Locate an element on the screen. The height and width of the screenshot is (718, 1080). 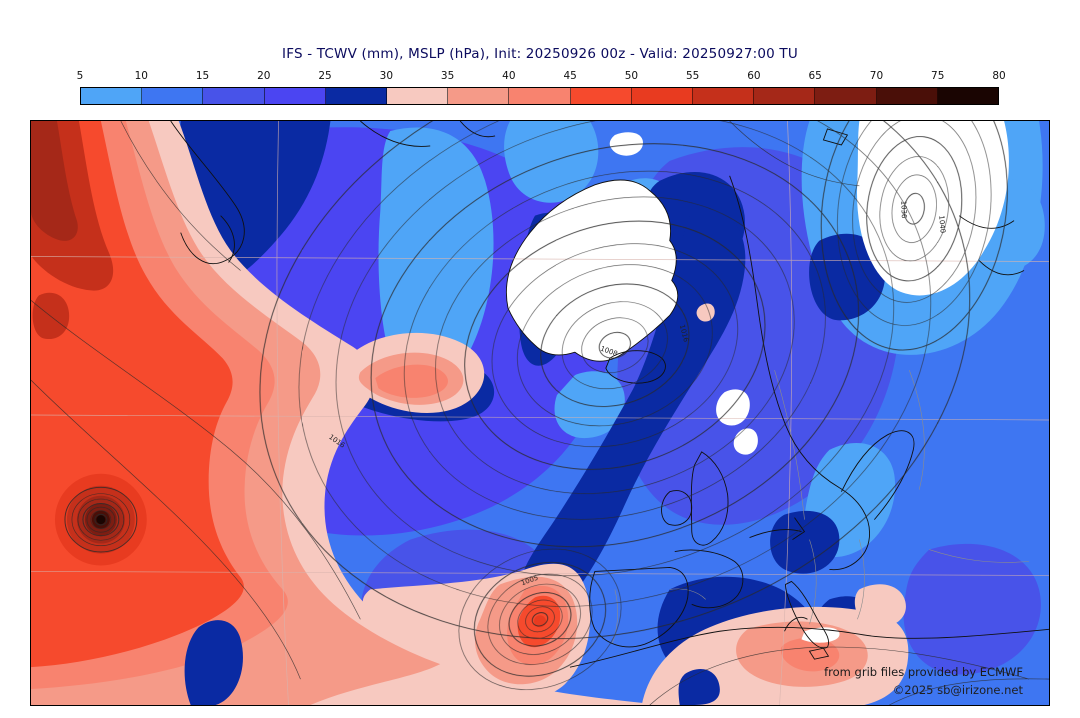
country-border-layer is located at coordinates (820, 507).